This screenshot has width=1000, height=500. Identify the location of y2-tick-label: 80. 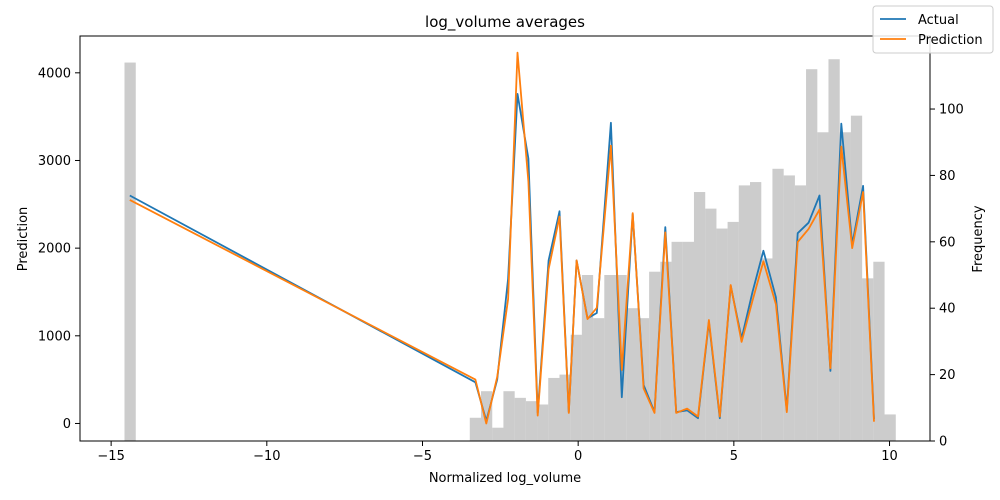
(947, 176).